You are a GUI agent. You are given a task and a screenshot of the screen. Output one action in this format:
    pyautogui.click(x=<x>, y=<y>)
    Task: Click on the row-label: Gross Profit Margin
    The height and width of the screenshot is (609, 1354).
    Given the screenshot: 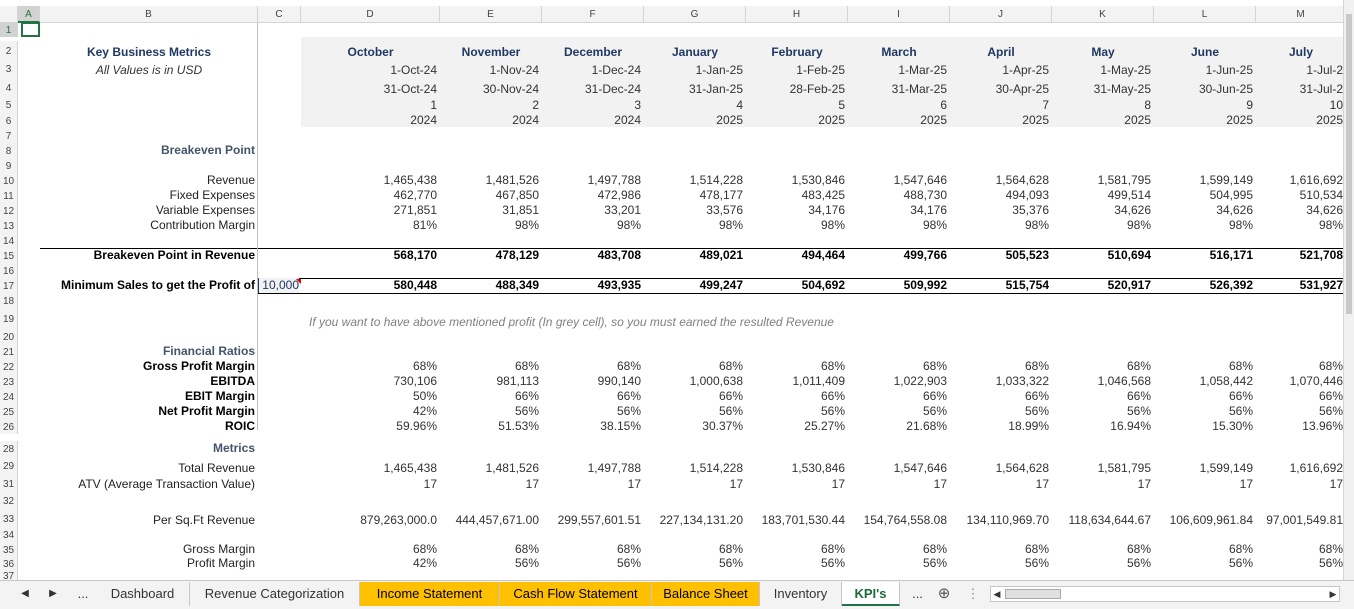 What is the action you would take?
    pyautogui.click(x=198, y=366)
    